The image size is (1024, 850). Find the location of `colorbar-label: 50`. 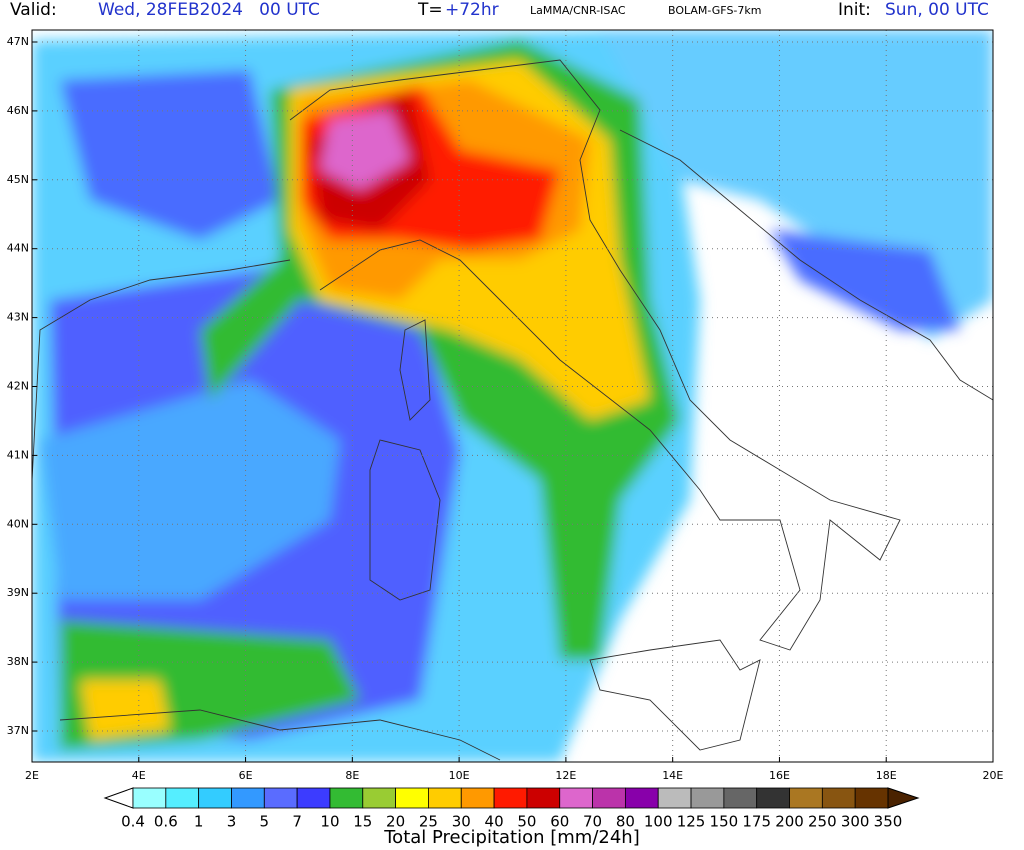

colorbar-label: 50 is located at coordinates (526, 822).